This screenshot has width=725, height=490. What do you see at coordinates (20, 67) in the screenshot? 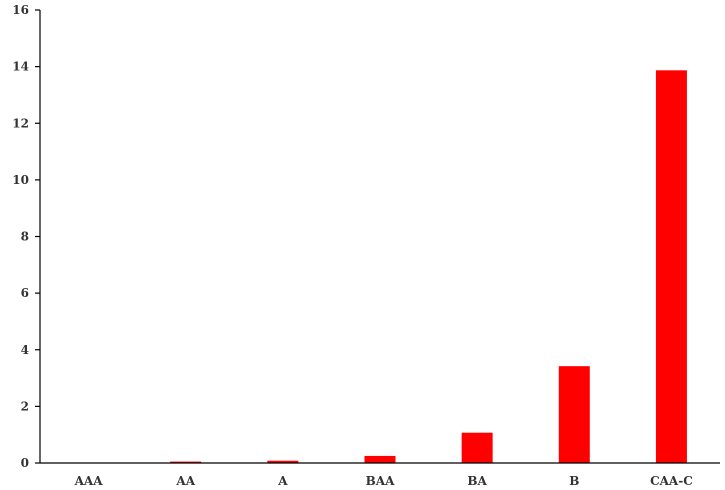
I see `y-tick-label: 14` at bounding box center [20, 67].